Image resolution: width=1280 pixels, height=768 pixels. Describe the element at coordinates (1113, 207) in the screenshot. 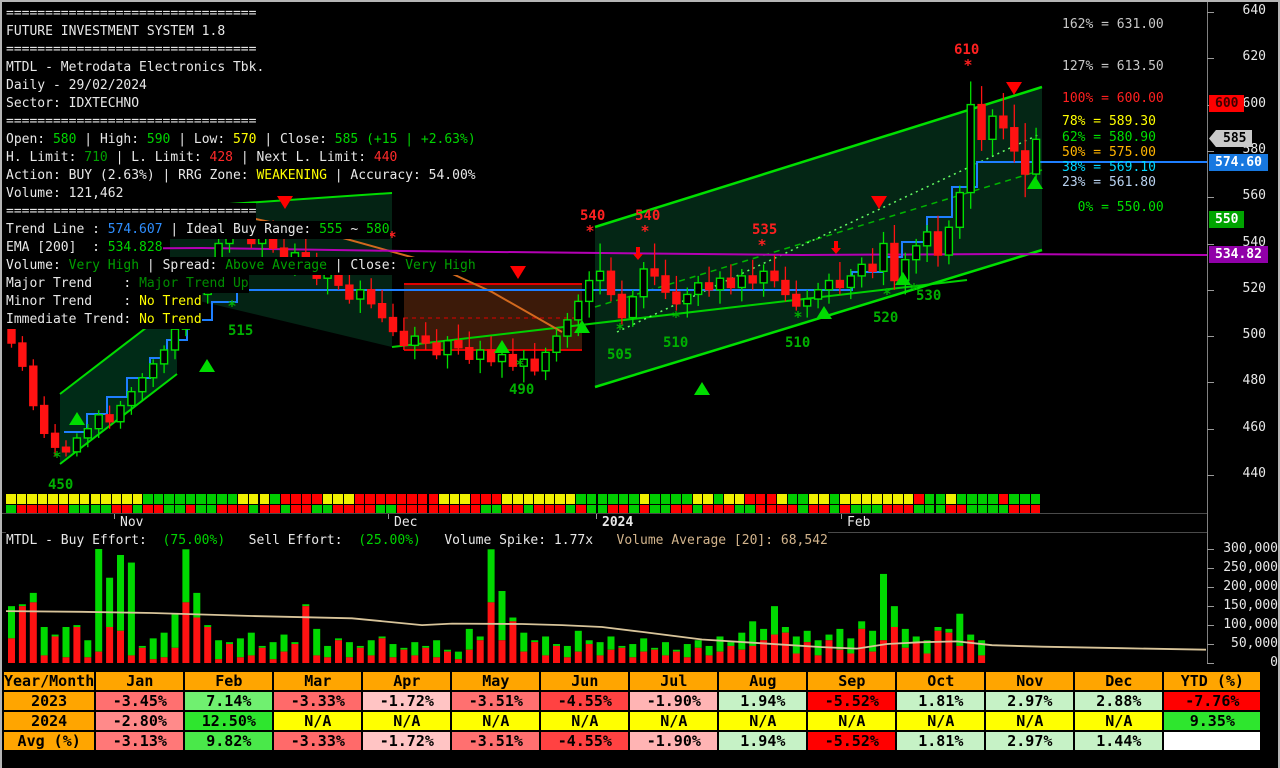

I see `fib-level: 0% = 550.00` at that location.